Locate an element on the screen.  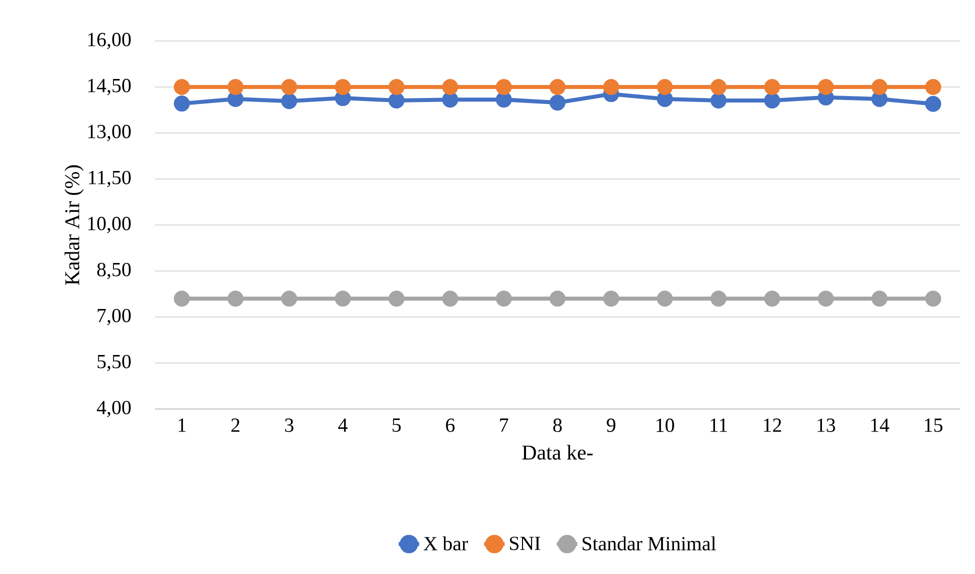
y-tick-label: 8,50 is located at coordinates (114, 271).